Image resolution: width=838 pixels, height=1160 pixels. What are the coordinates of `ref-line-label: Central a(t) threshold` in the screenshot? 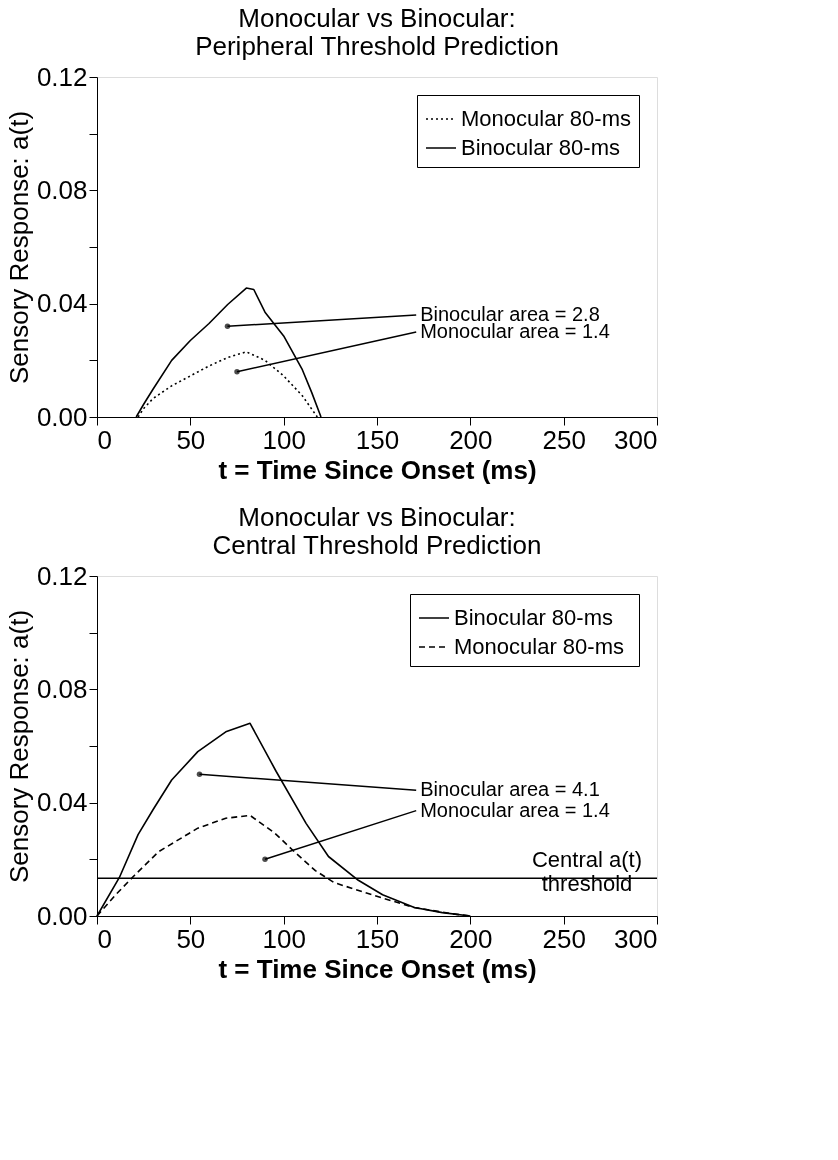 It's located at (587, 872).